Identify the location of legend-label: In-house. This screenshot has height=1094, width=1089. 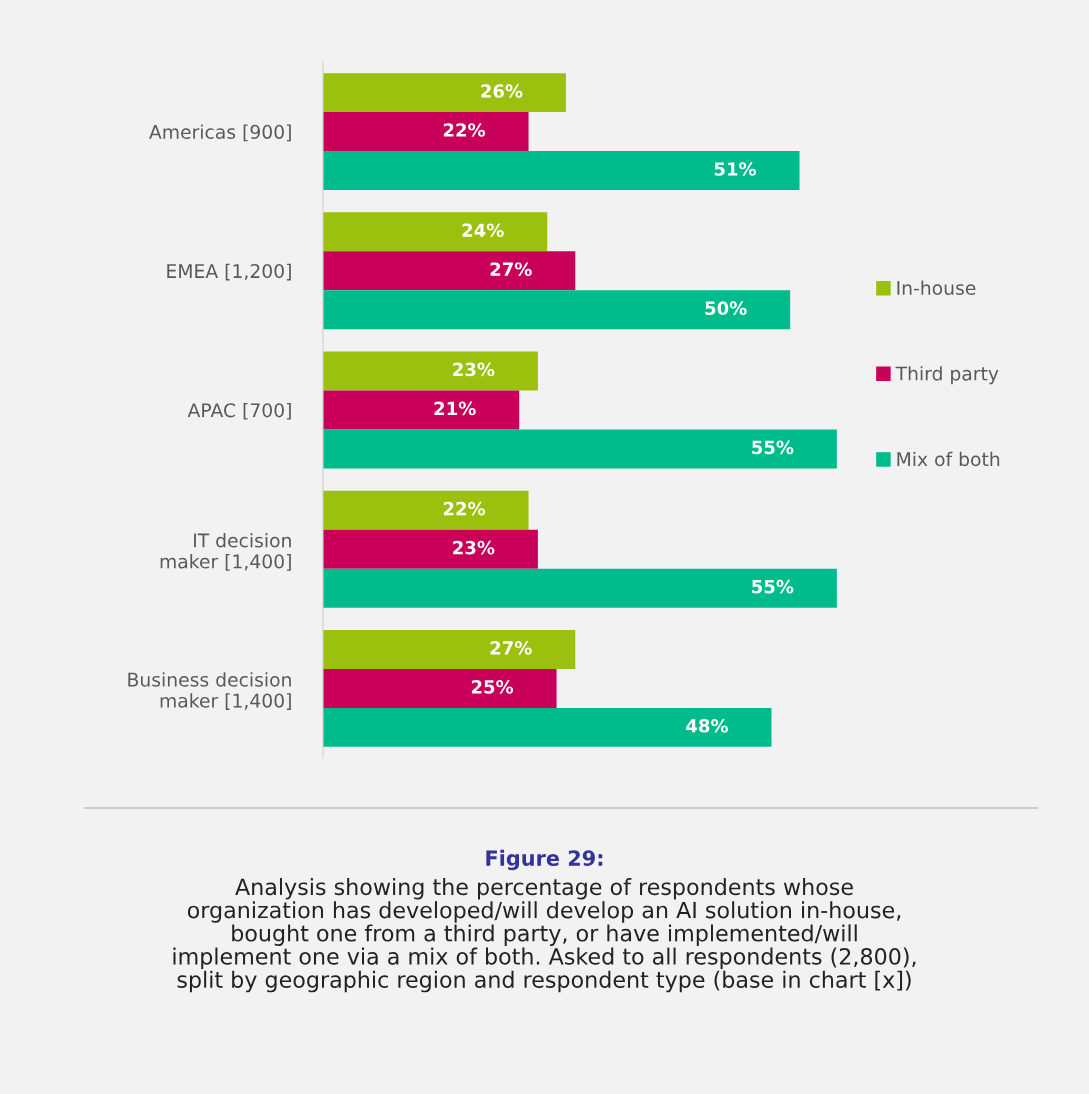
(936, 287).